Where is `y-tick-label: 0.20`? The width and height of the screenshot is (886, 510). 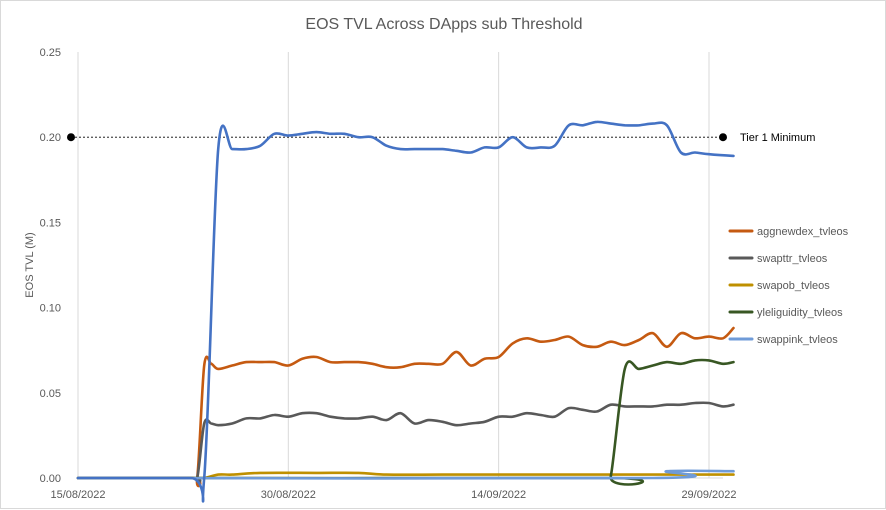 y-tick-label: 0.20 is located at coordinates (50, 138).